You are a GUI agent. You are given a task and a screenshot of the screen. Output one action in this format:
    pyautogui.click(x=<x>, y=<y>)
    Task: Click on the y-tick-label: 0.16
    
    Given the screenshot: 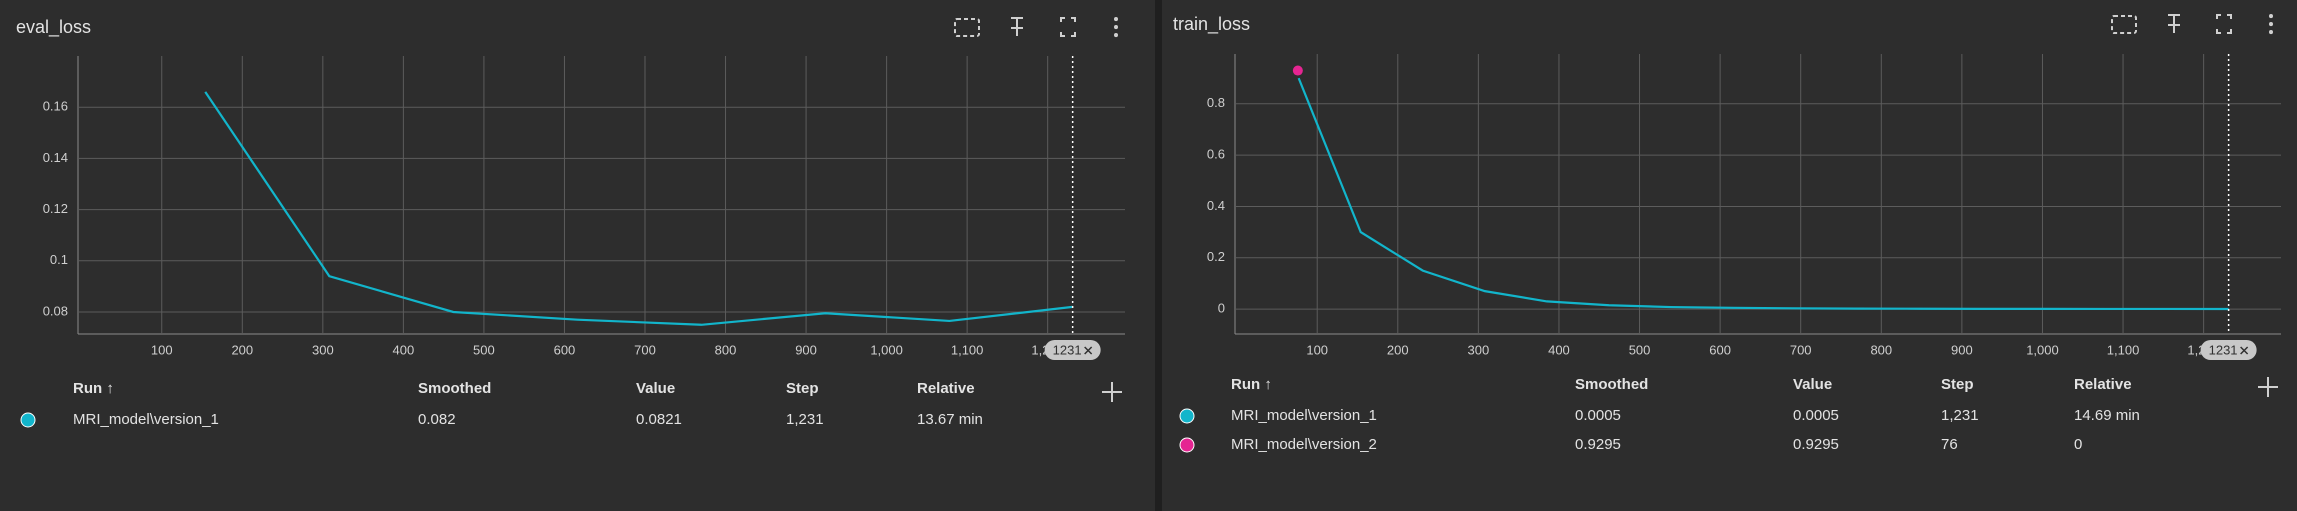 What is the action you would take?
    pyautogui.click(x=55, y=106)
    